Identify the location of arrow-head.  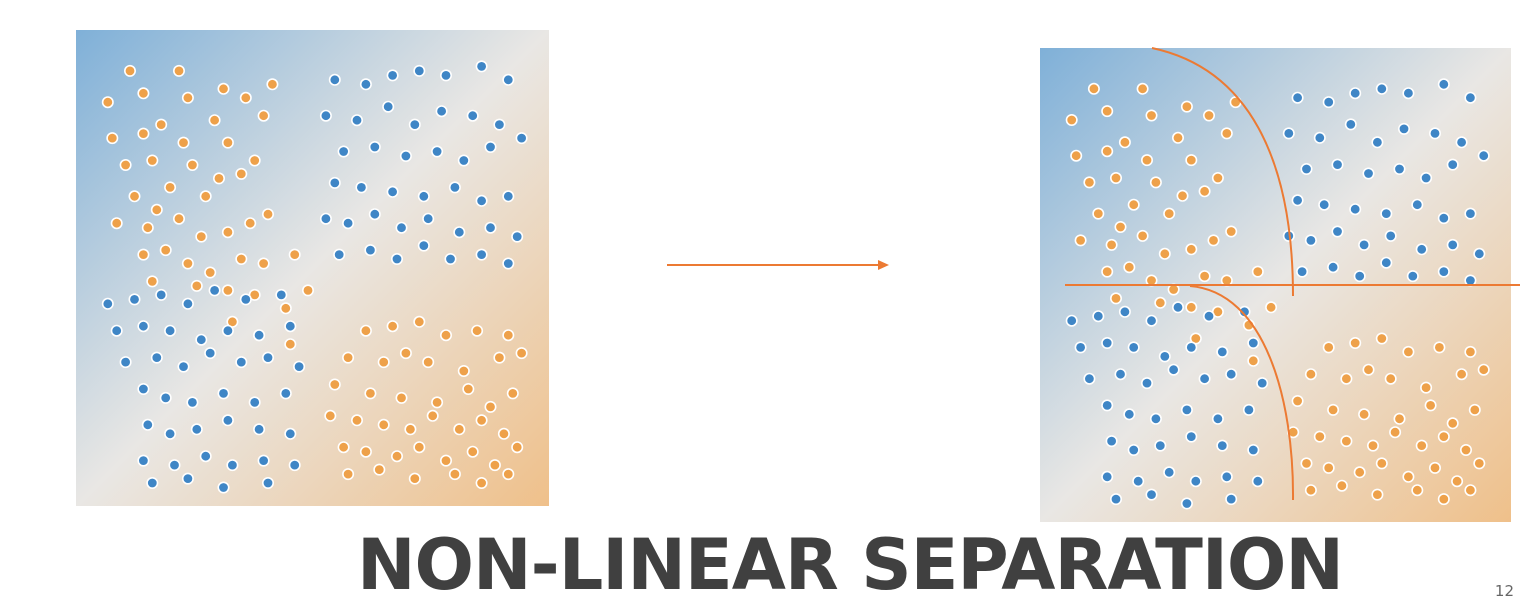
(883, 265).